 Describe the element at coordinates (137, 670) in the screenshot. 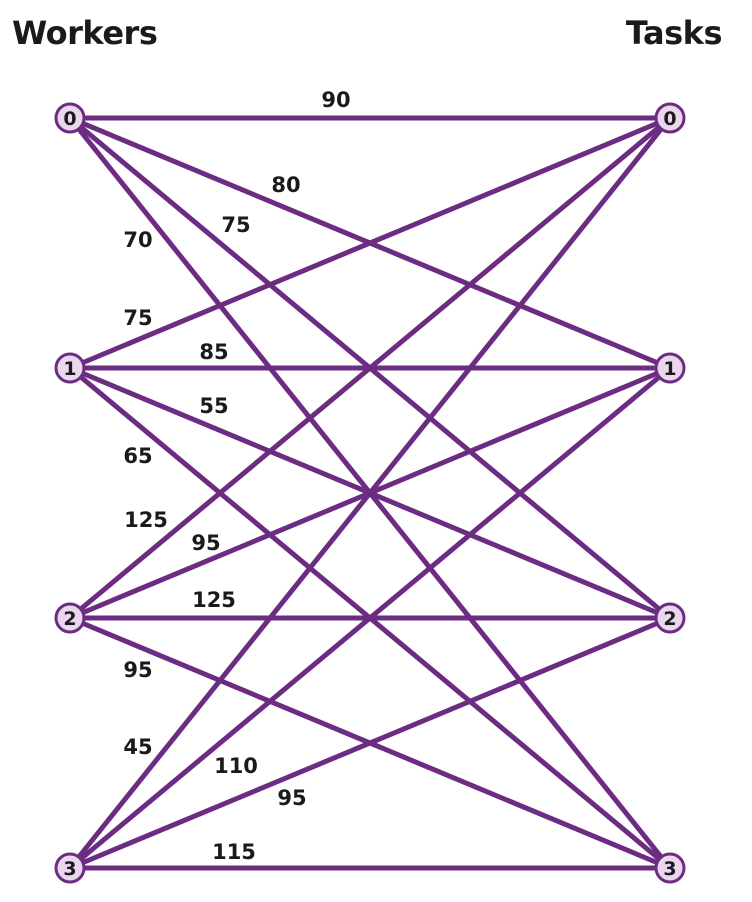

I see `cost-label-w2-t3: 95` at that location.